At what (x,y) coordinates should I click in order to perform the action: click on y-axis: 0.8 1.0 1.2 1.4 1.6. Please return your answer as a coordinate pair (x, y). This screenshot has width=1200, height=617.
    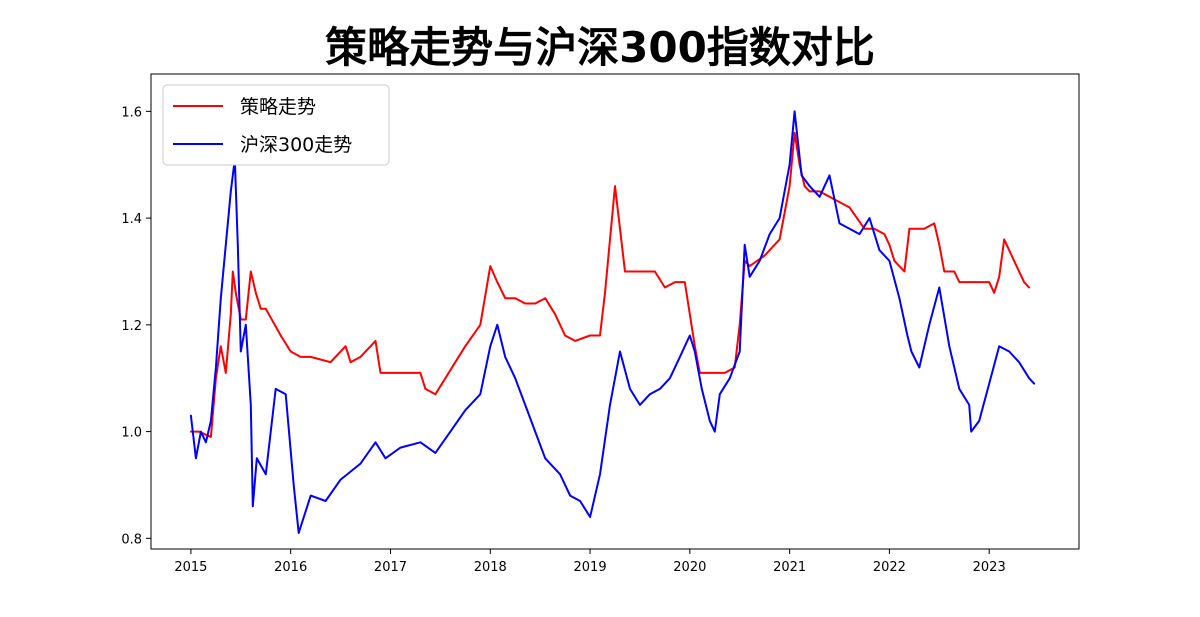
    Looking at the image, I should click on (136, 326).